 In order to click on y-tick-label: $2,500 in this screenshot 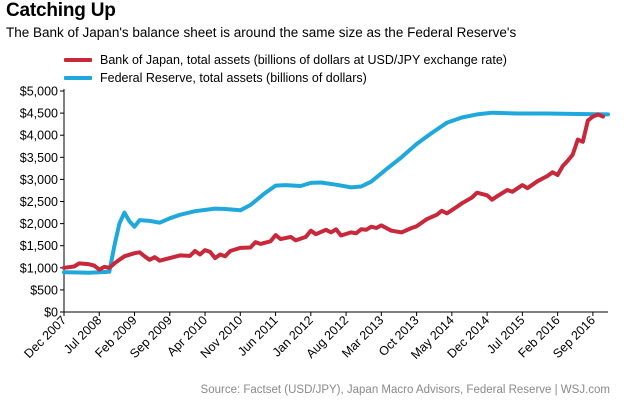, I will do `click(39, 202)`.